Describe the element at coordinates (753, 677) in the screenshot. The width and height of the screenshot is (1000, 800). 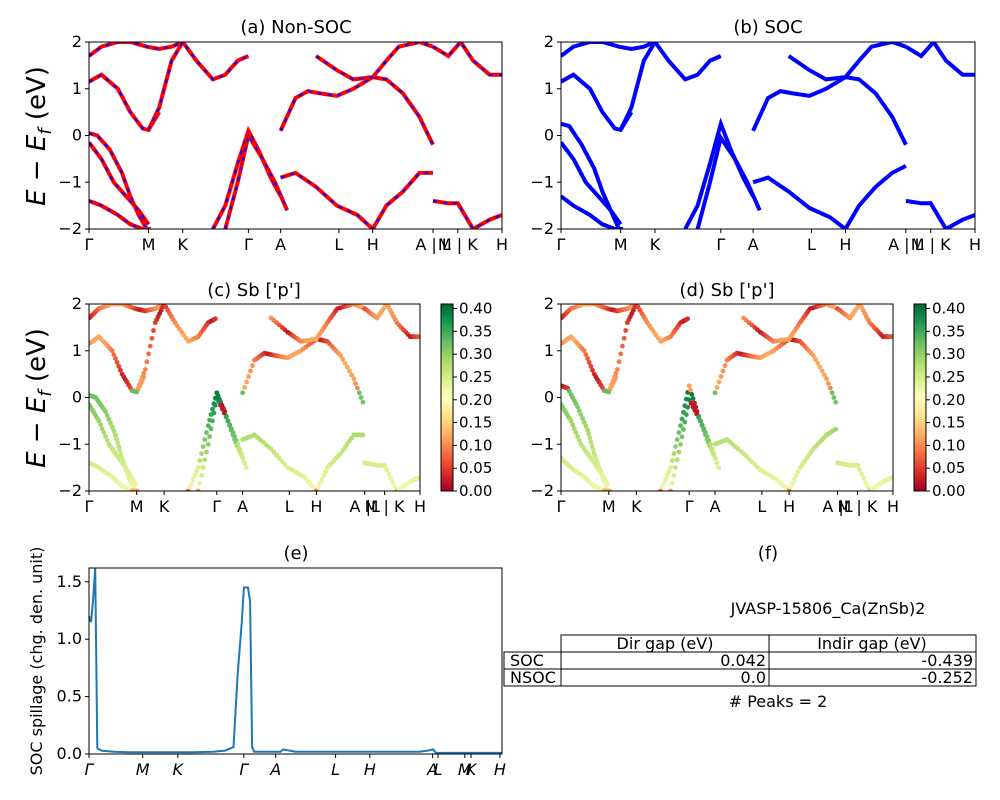
I see `row-nsoc-dir: 0.0` at that location.